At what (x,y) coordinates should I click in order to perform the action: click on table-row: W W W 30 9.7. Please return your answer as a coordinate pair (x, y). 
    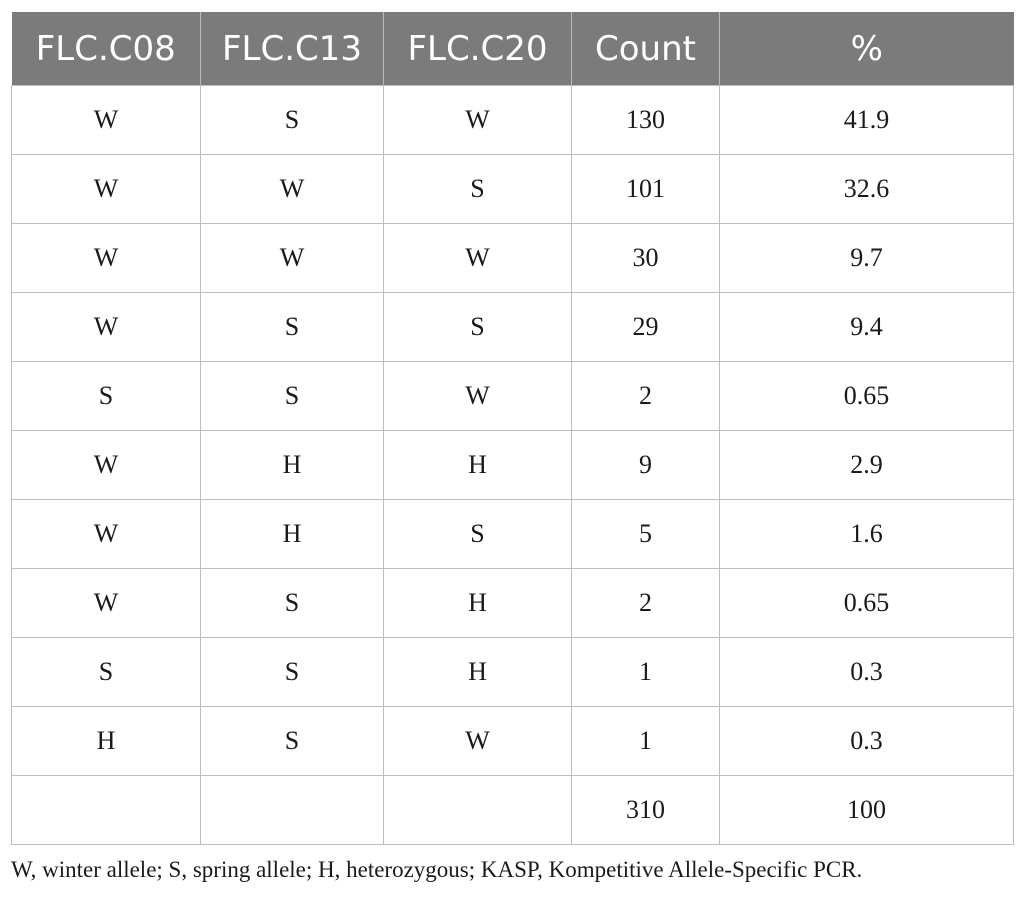
    Looking at the image, I should click on (512, 258).